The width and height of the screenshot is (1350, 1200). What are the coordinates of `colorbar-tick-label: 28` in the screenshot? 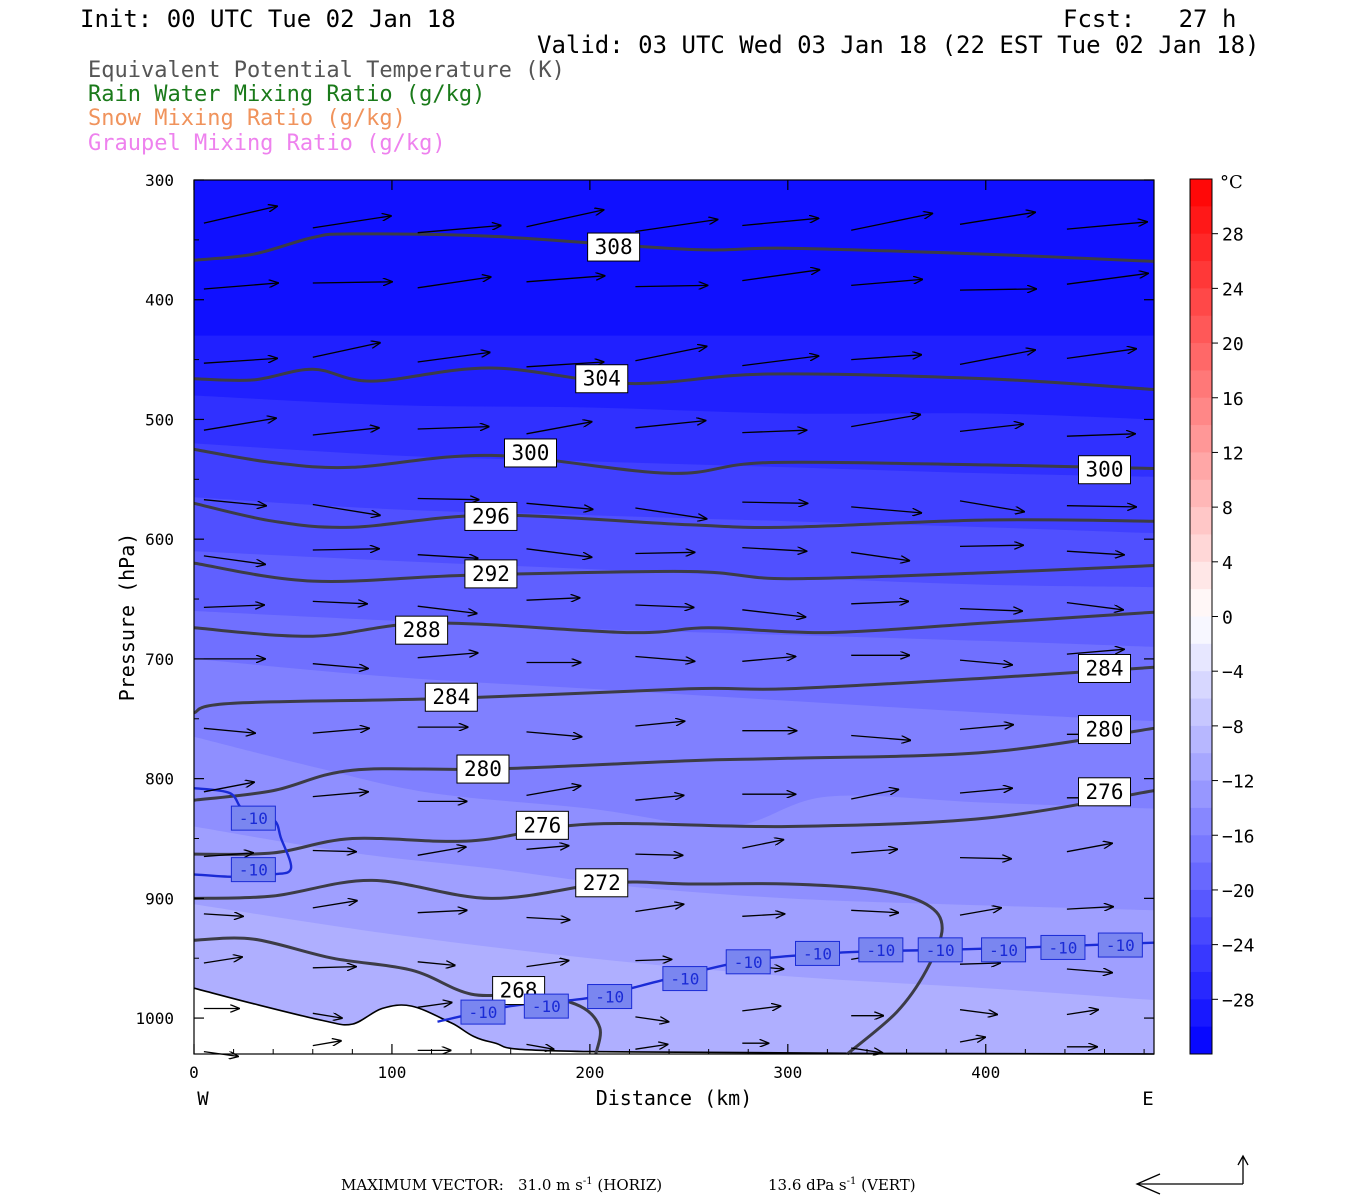 It's located at (1233, 235).